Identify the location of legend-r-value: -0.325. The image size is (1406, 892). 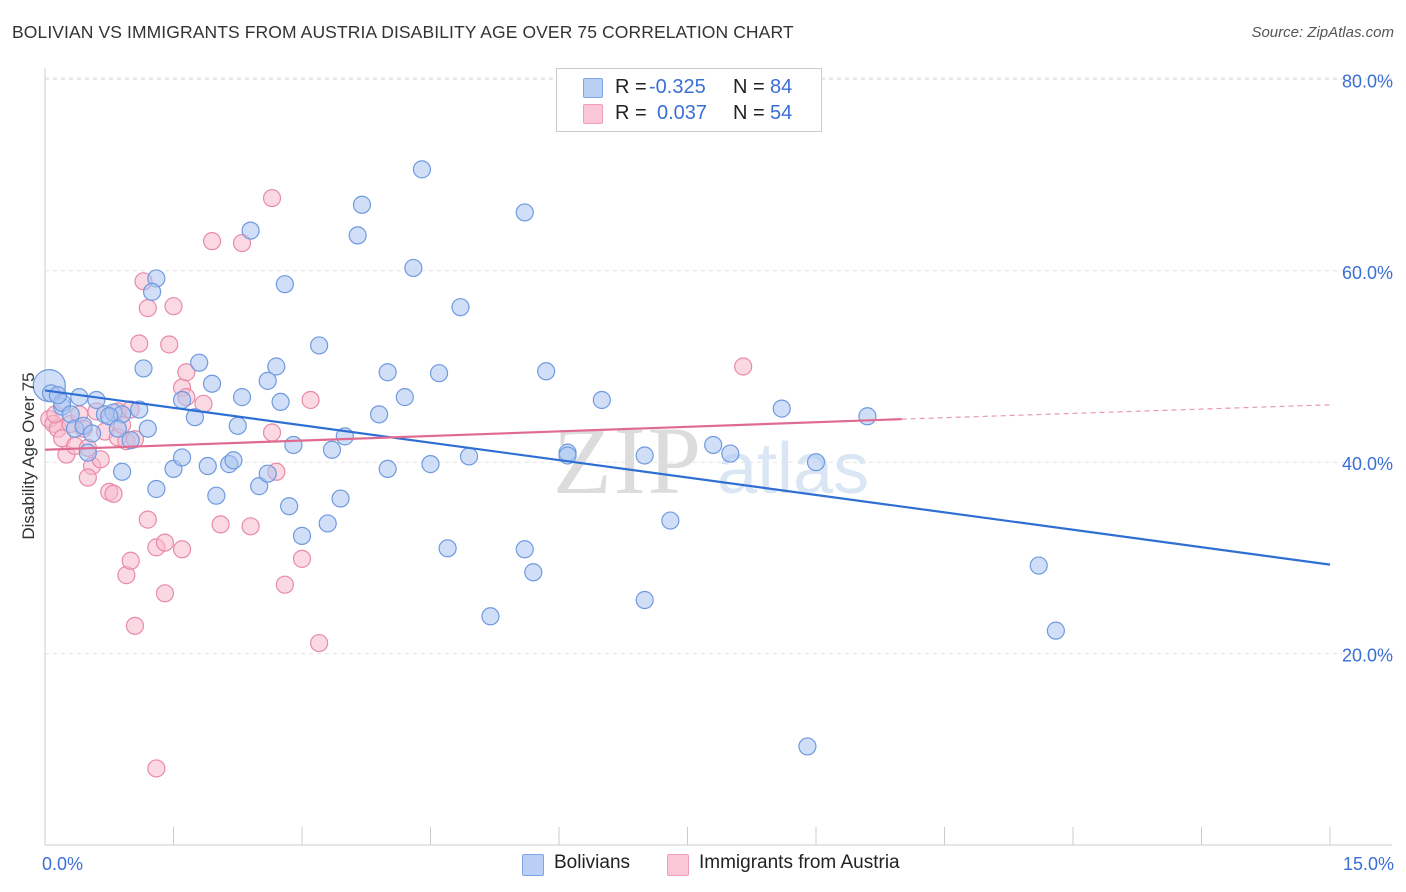
(677, 87).